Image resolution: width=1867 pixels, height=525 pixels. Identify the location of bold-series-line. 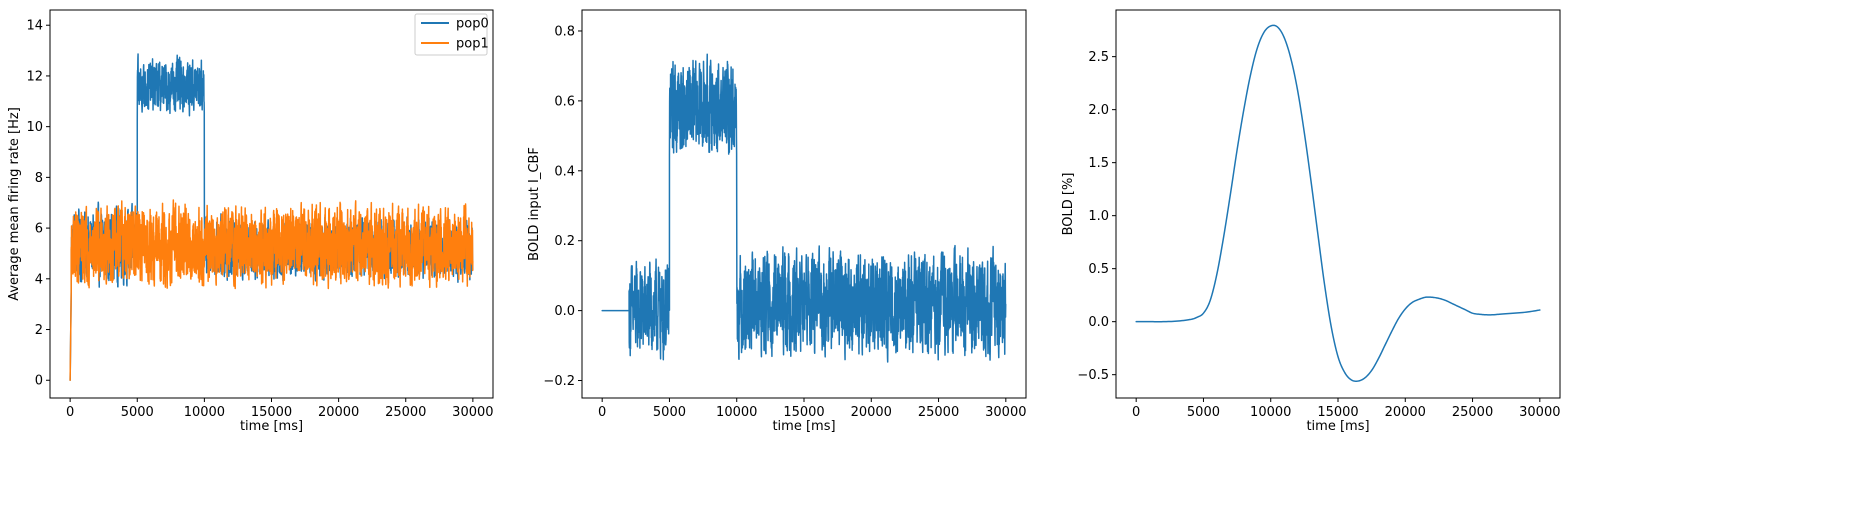
(1338, 203).